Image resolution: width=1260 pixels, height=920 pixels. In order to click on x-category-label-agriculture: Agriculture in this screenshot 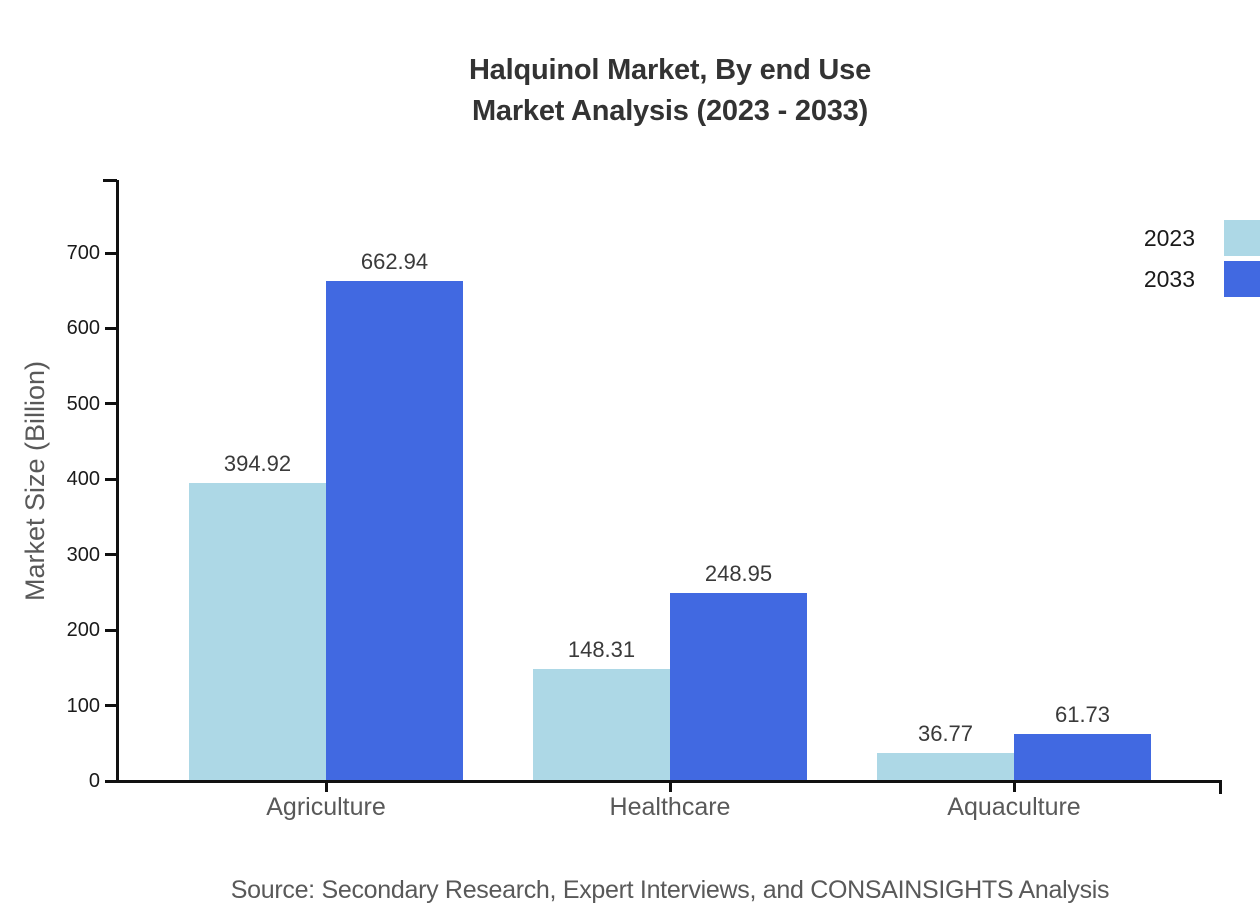, I will do `click(326, 807)`.